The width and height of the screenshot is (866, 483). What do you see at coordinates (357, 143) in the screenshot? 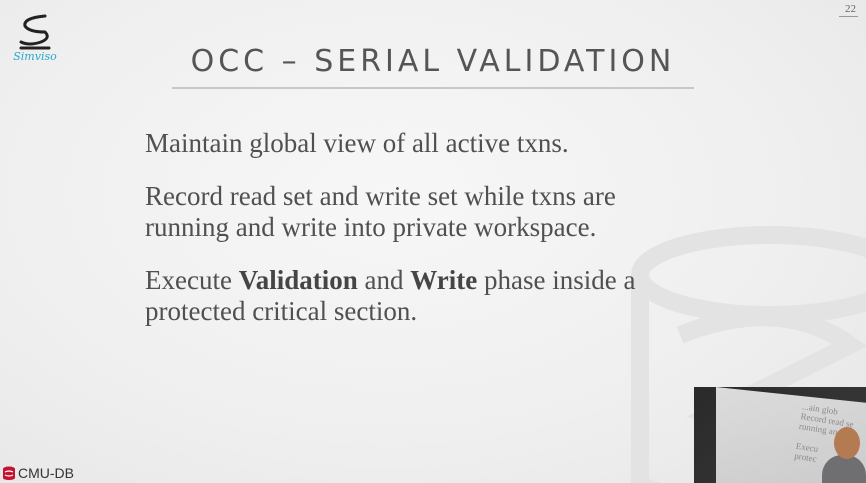
I see `bullet-1: Maintain global view of all active txns.` at bounding box center [357, 143].